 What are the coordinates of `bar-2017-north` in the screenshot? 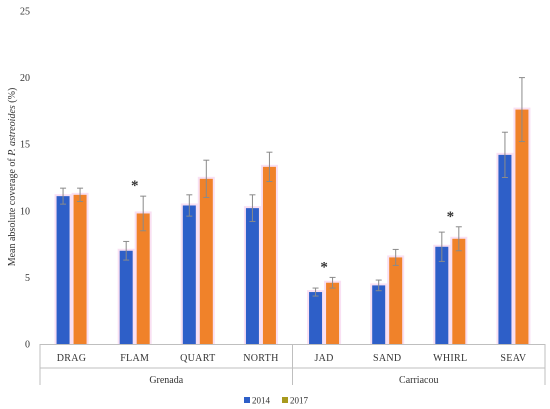 It's located at (269, 255).